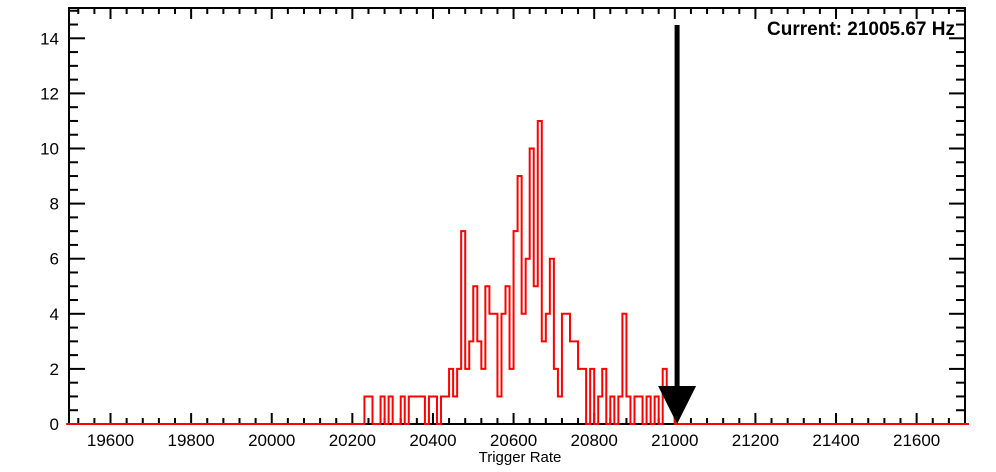 This screenshot has width=996, height=472. What do you see at coordinates (594, 440) in the screenshot?
I see `x-tick-label: 20800` at bounding box center [594, 440].